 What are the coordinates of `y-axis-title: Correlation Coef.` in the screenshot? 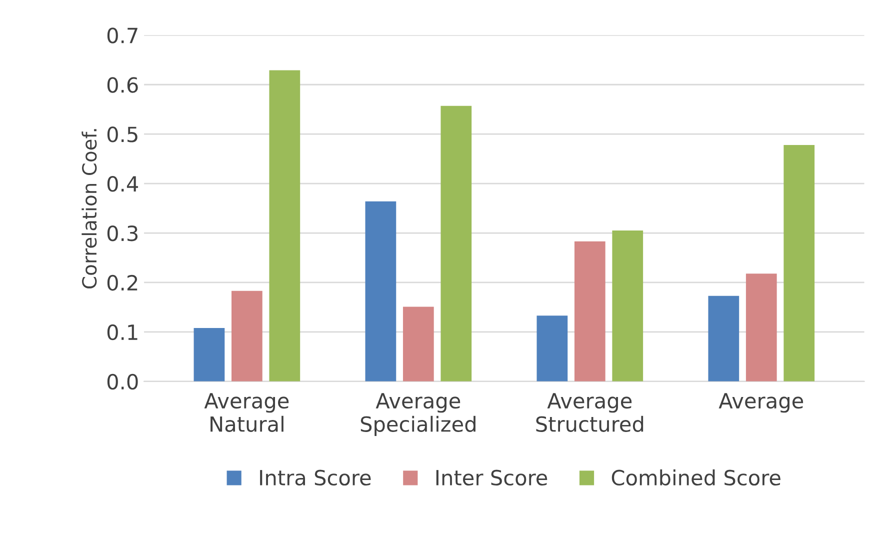 It's located at (89, 208).